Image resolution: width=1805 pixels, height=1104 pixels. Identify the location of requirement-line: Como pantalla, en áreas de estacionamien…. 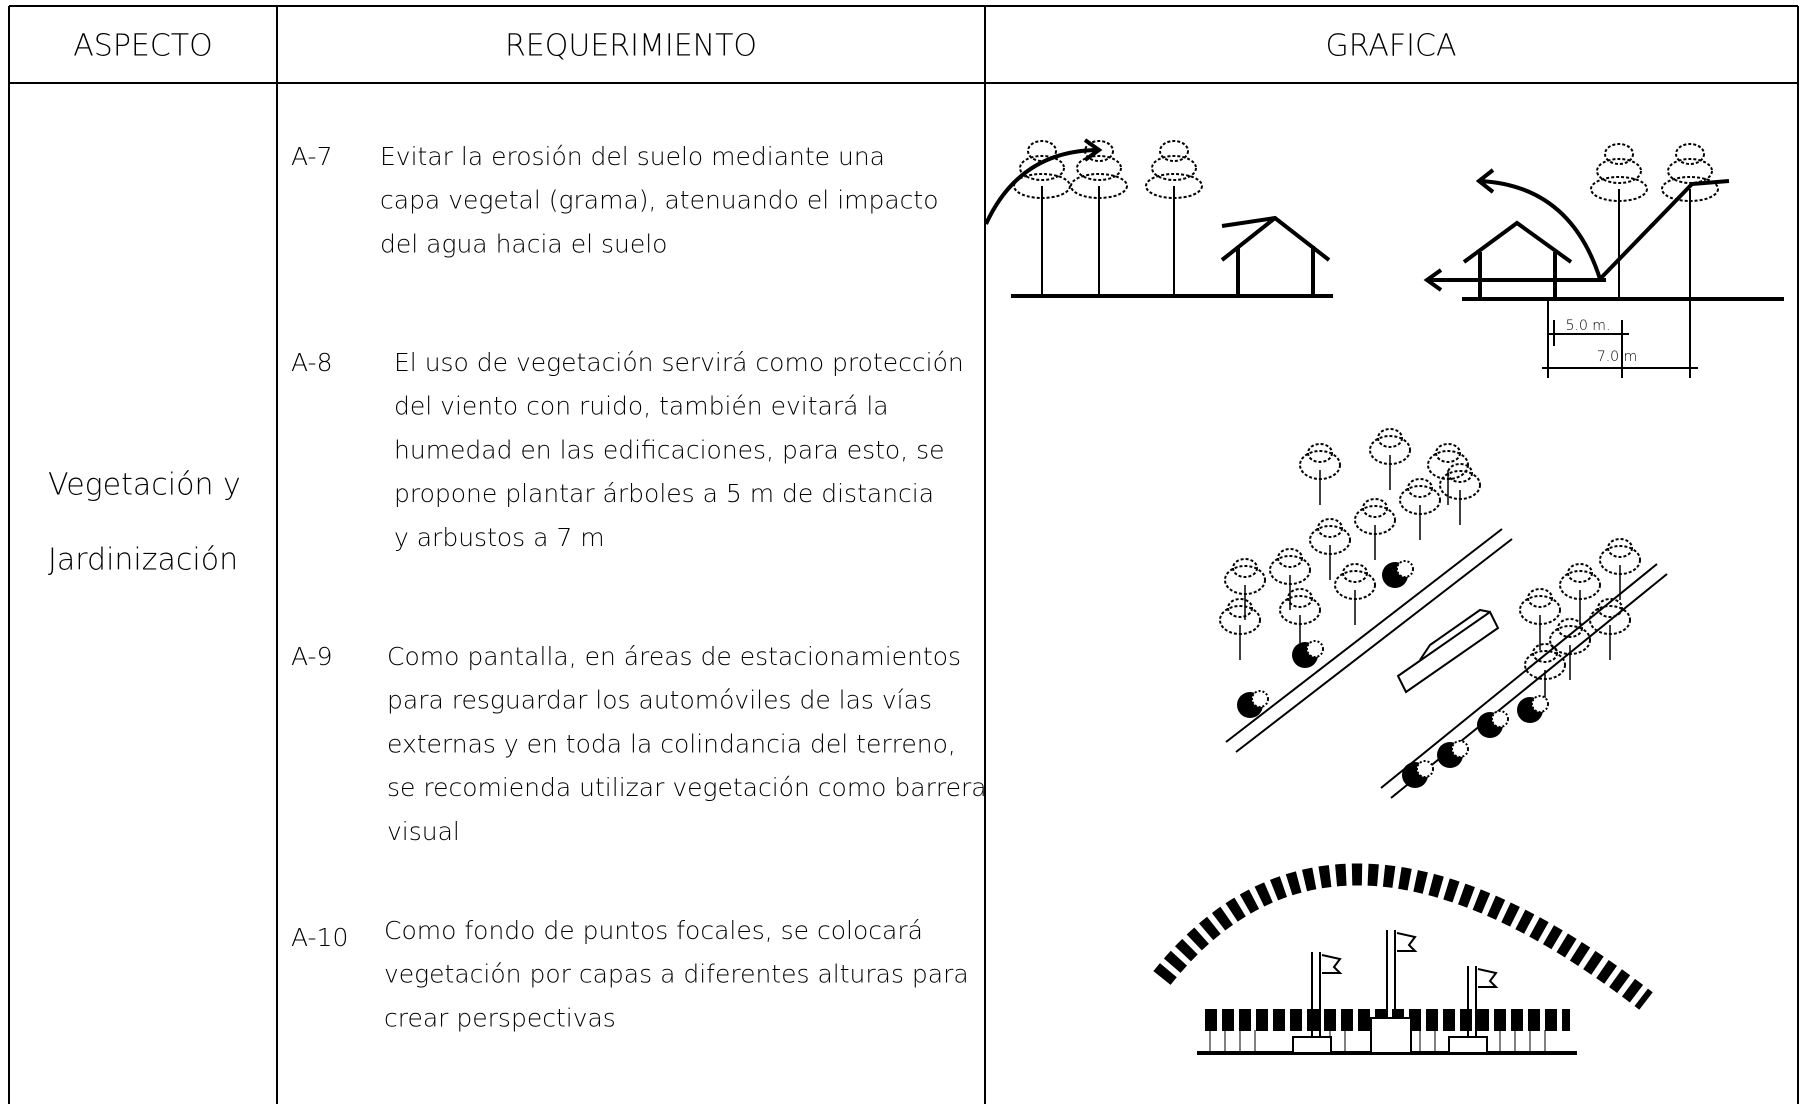
(674, 656).